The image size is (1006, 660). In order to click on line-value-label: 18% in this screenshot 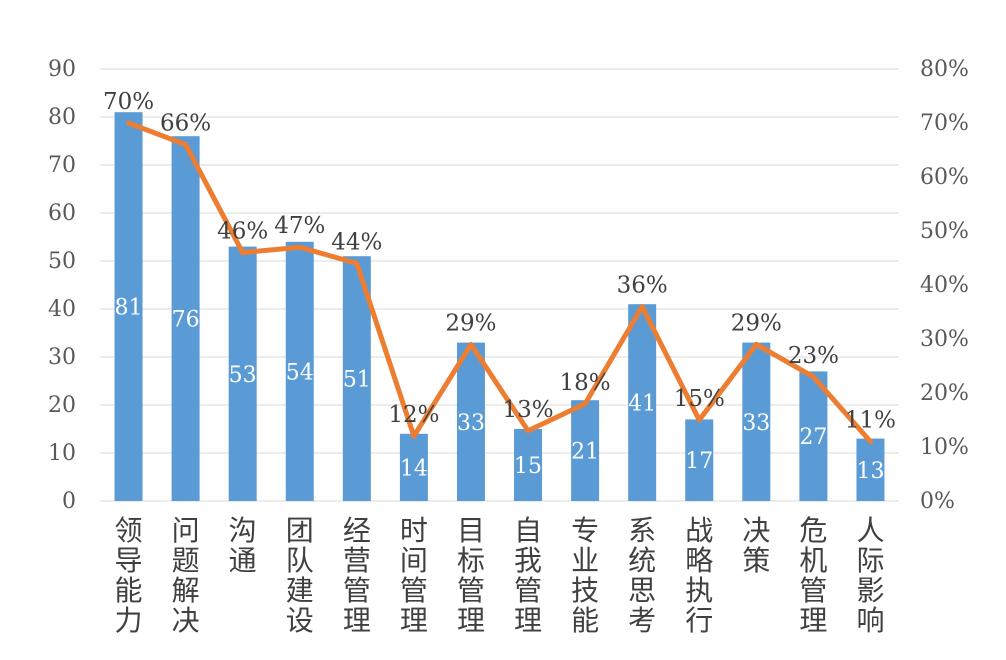, I will do `click(585, 383)`.